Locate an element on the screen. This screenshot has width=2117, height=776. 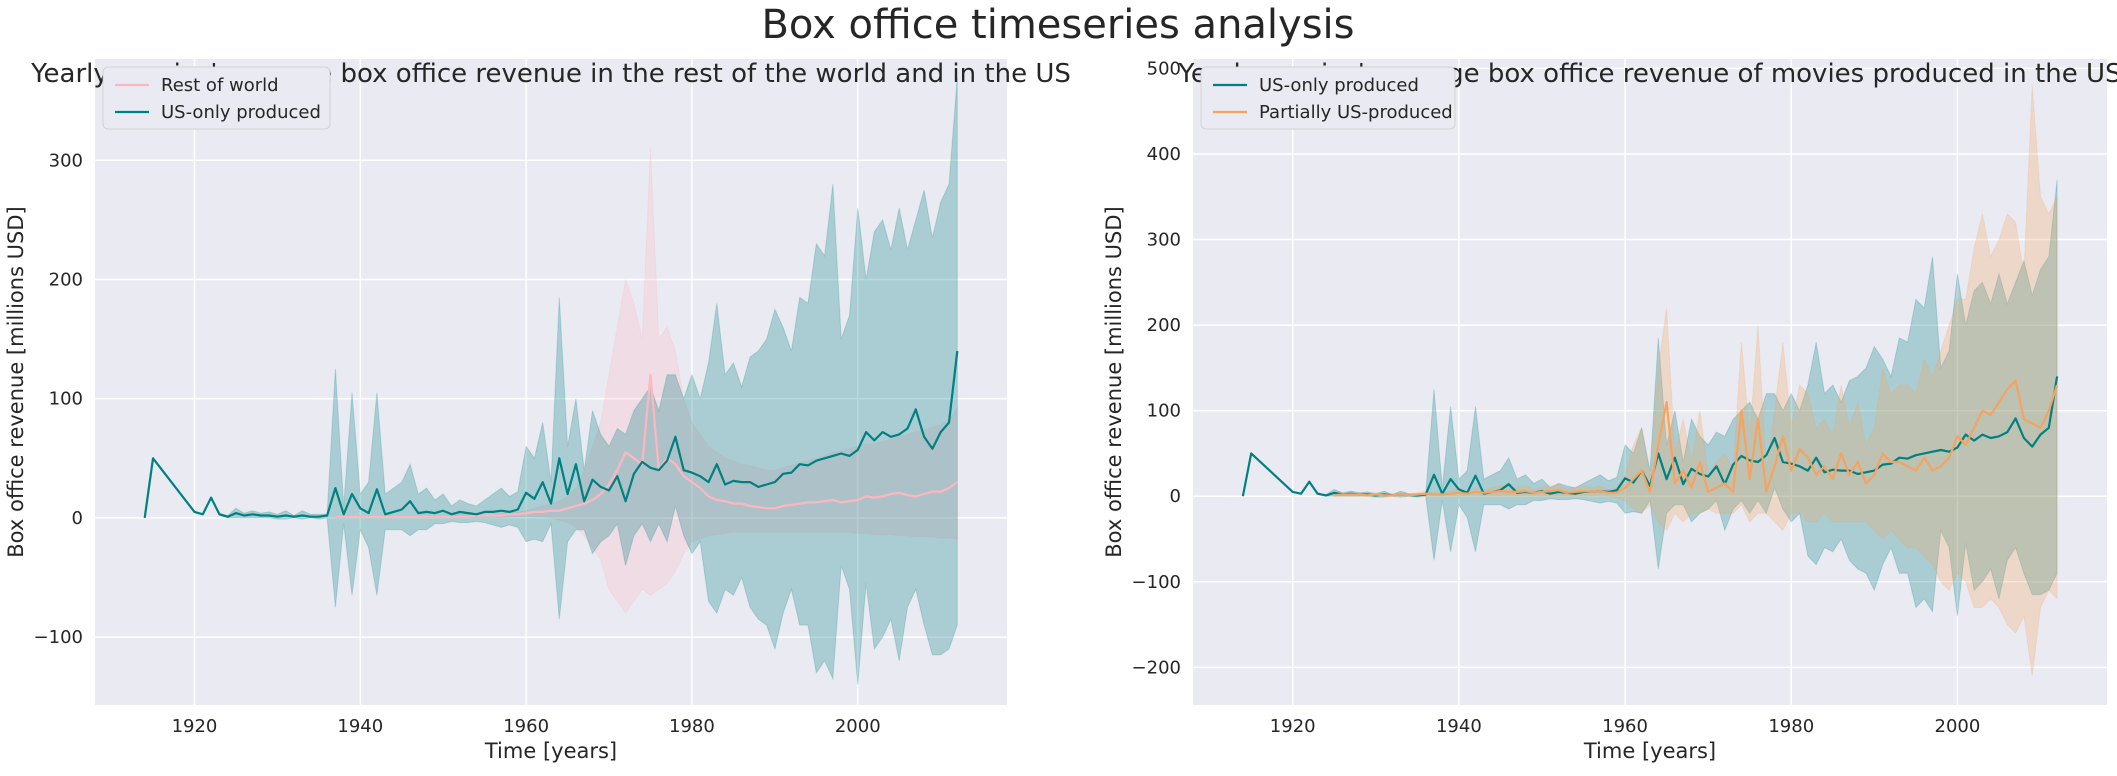
legend-label: Partially US-produced is located at coordinates (1356, 112).